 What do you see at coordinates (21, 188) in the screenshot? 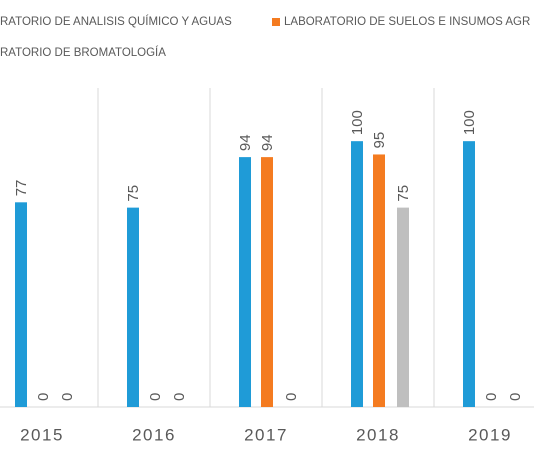
I see `value-label: 77` at bounding box center [21, 188].